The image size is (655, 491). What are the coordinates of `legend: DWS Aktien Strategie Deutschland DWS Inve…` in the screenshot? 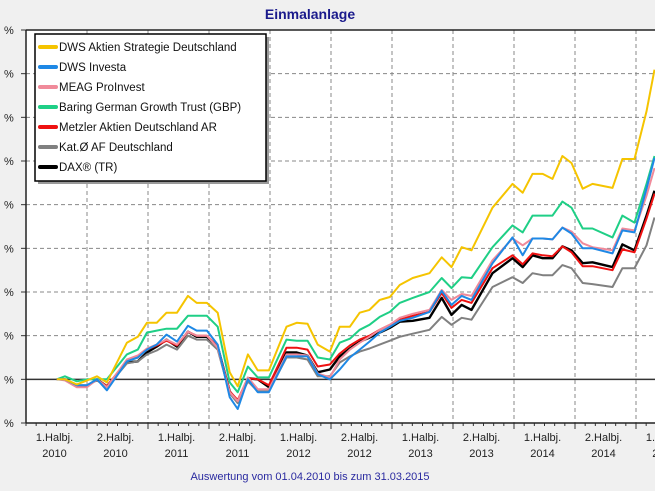 It's located at (150, 107).